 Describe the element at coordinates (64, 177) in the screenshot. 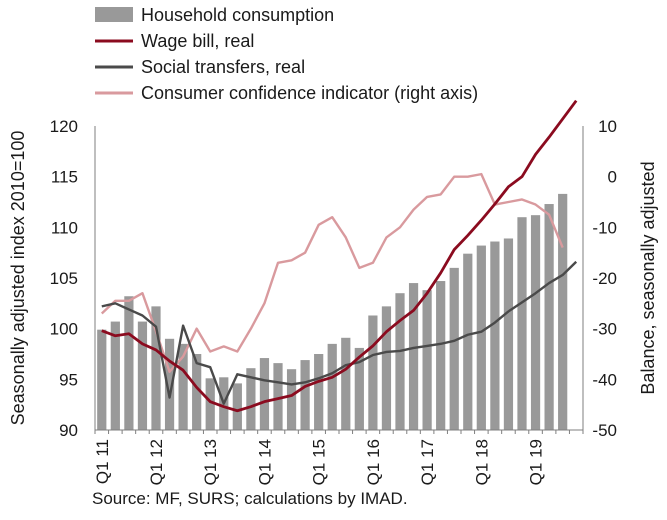

I see `y-tick-label-left: 115` at that location.